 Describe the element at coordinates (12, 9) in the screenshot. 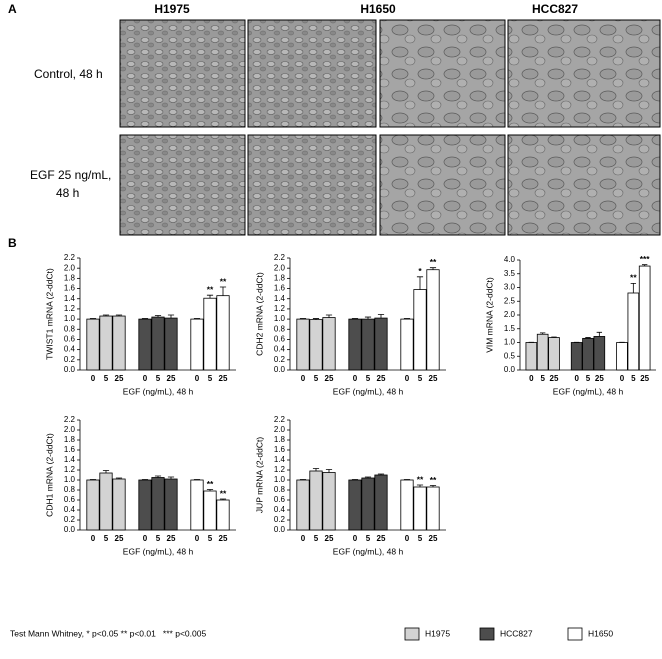

I see `panel-label: A` at that location.